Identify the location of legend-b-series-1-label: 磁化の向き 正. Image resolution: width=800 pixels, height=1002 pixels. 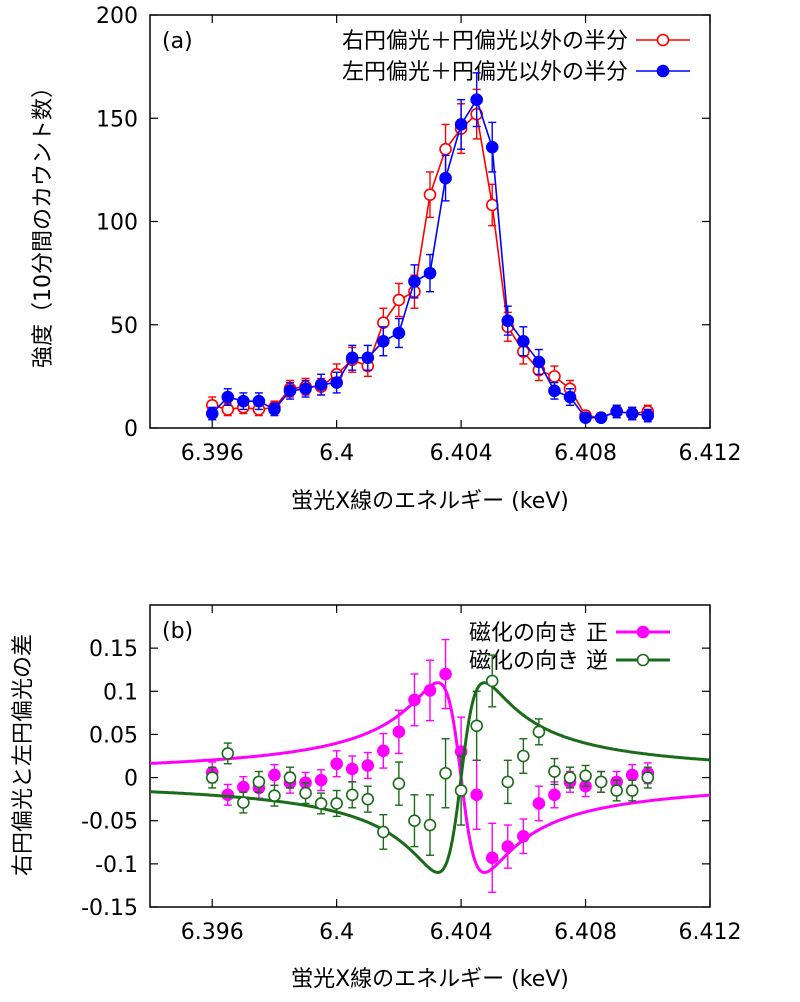
(538, 633).